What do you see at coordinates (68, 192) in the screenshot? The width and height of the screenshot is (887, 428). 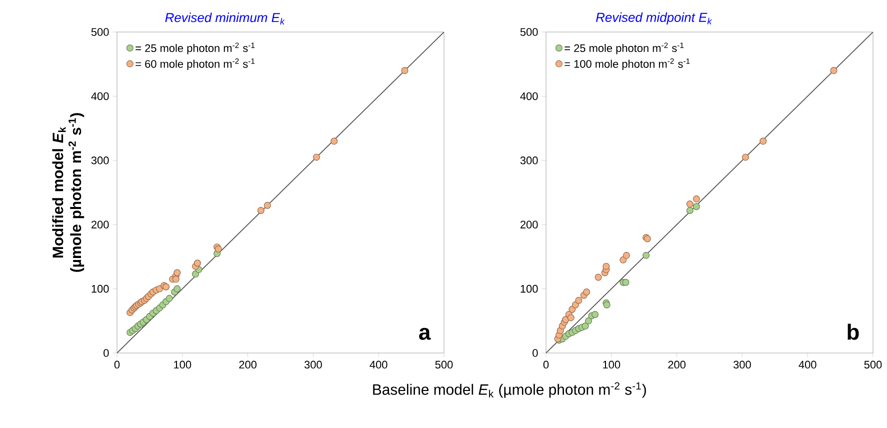 I see `text: Modified model E$_{k}$ (µmole photon m$^{-2}$ s$^{-1}$)` at bounding box center [68, 192].